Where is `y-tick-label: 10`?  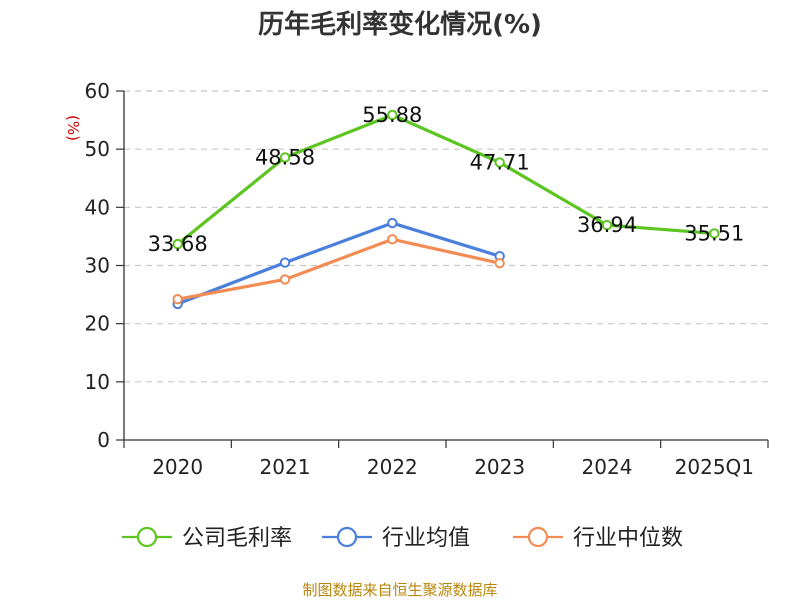 y-tick-label: 10 is located at coordinates (97, 382).